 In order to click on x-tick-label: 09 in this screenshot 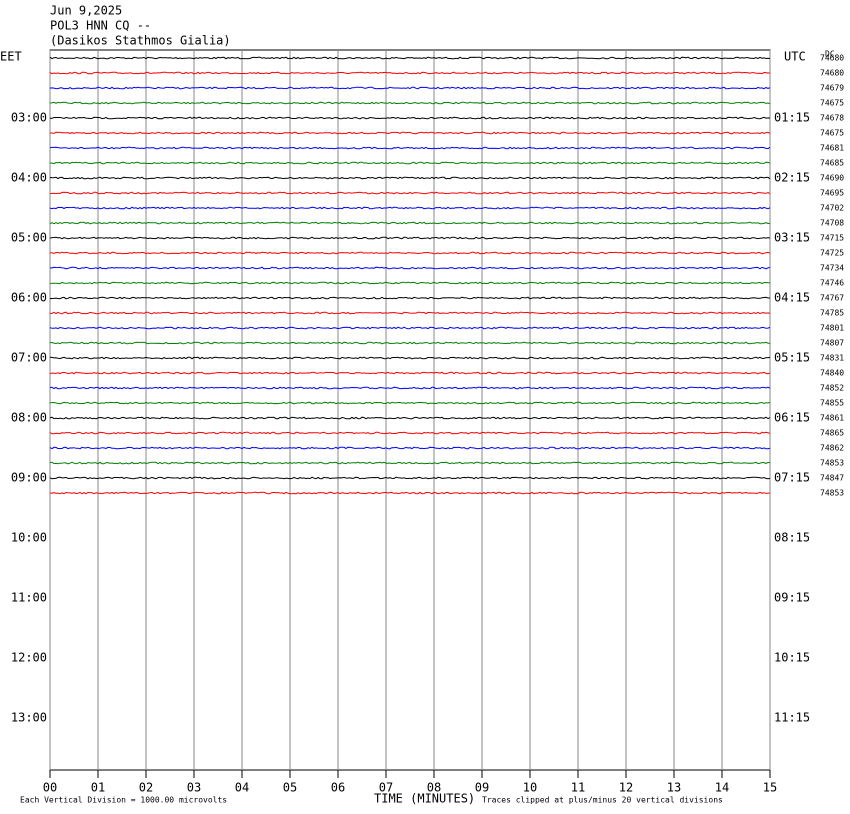, I will do `click(482, 788)`.